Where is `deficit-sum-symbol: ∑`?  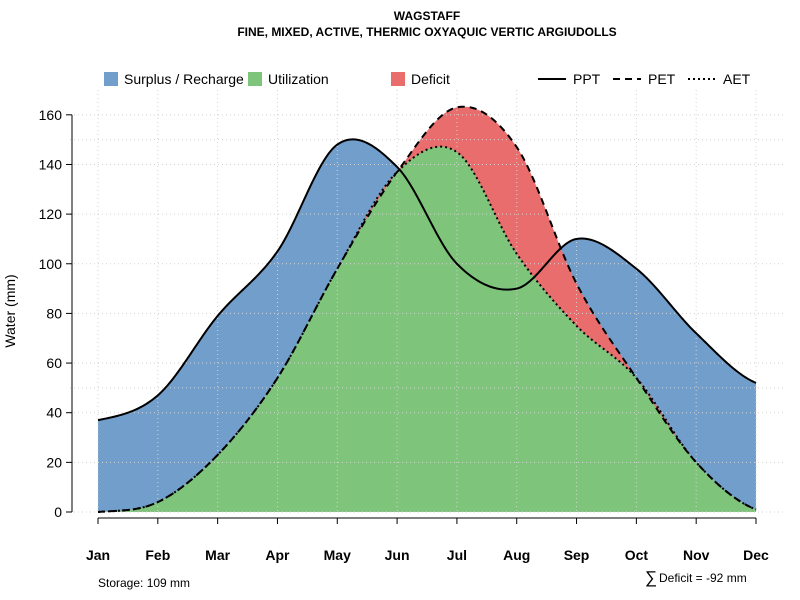 deficit-sum-symbol: ∑ is located at coordinates (651, 577).